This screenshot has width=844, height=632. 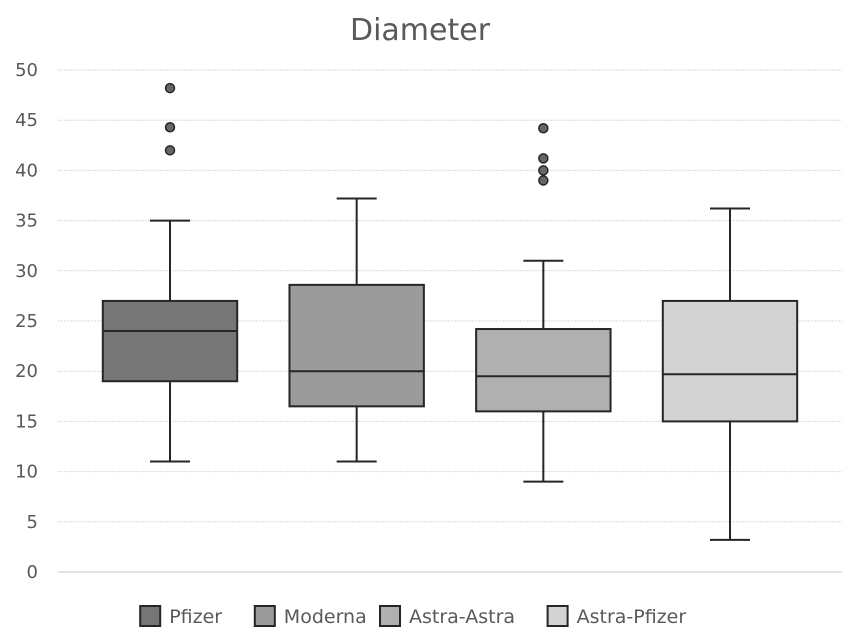 I want to click on y-tick-label: 10, so click(x=26, y=472).